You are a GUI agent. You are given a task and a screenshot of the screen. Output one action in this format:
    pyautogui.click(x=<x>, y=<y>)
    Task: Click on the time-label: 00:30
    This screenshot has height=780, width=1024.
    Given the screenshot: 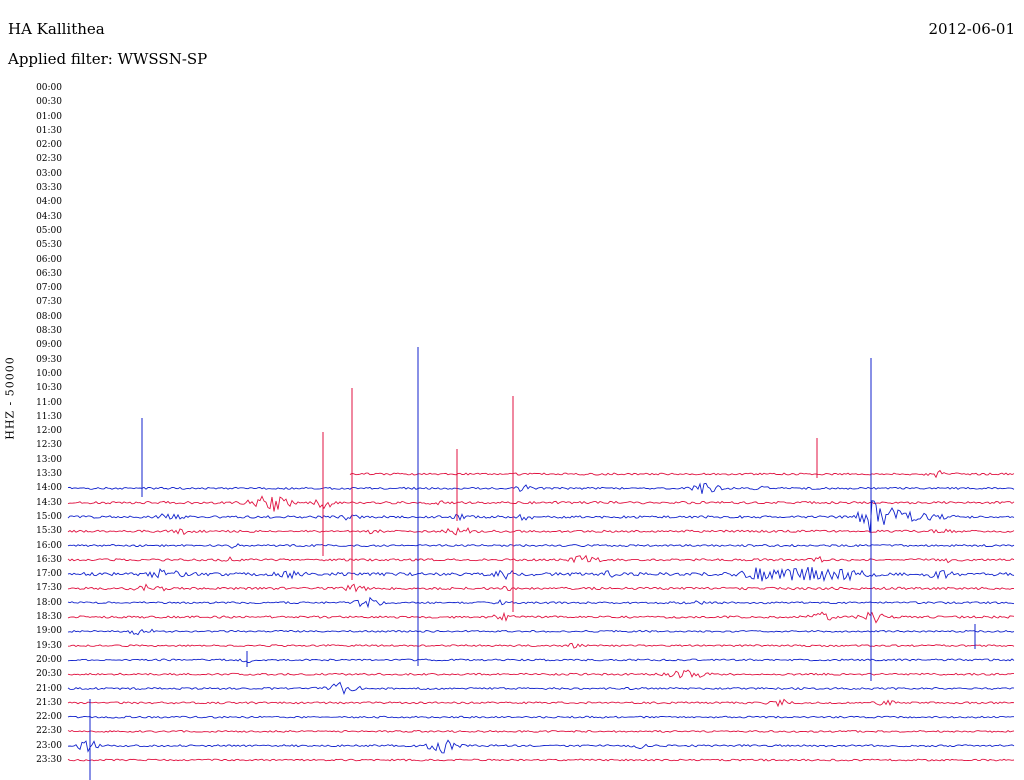 What is the action you would take?
    pyautogui.click(x=49, y=102)
    